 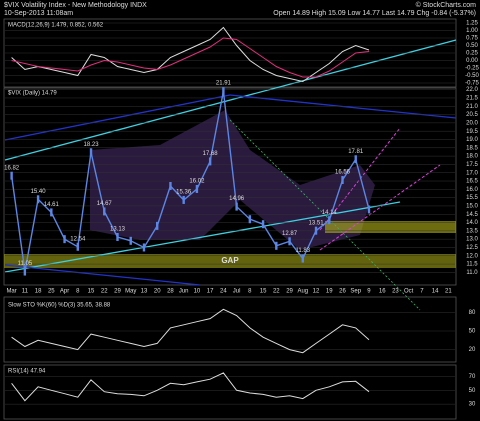 I want to click on y-tick-label: 70, so click(x=472, y=377).